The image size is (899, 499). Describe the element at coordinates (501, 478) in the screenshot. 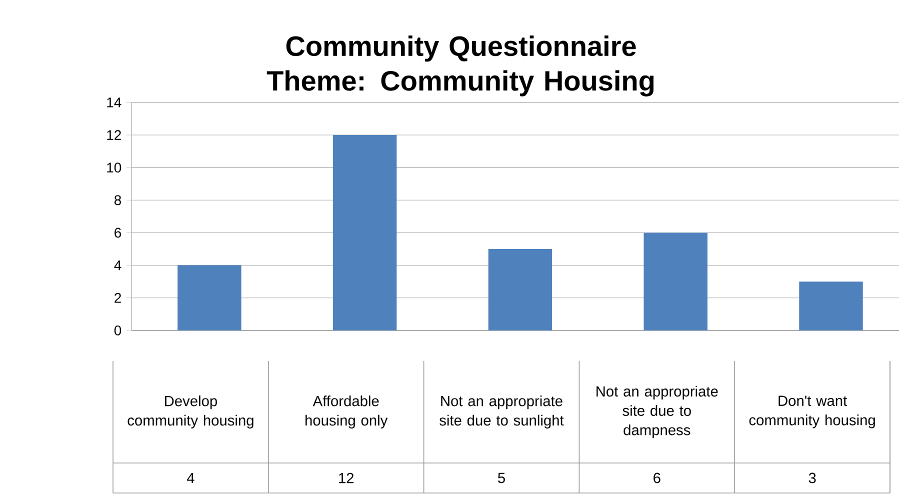

I see `data-label: 5` at that location.